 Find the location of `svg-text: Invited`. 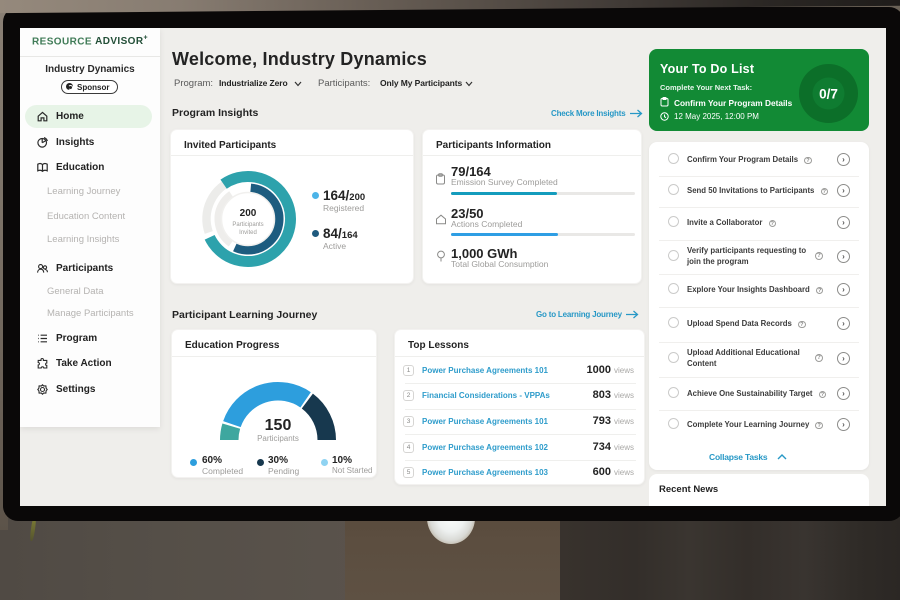

svg-text: Invited is located at coordinates (248, 233).